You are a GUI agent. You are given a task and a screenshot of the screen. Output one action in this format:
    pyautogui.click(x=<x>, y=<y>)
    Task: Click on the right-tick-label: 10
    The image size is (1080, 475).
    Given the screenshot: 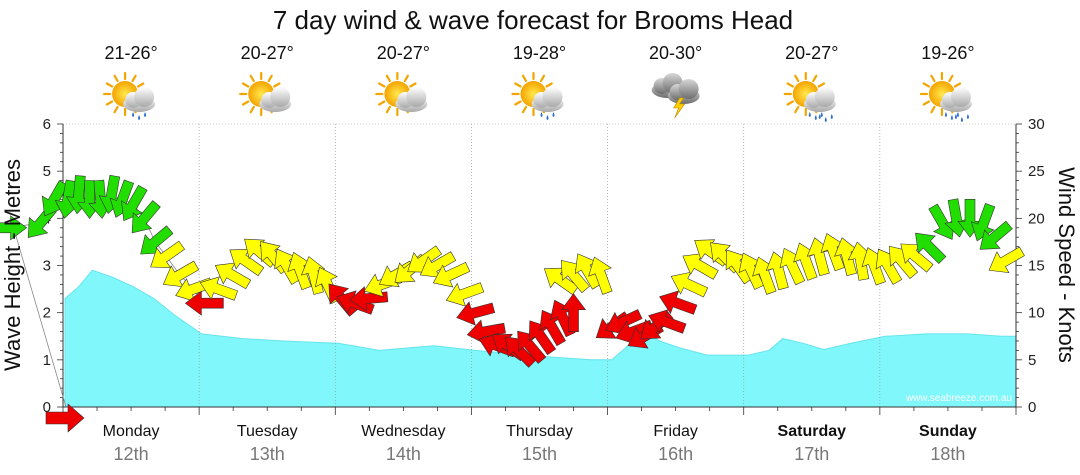 What is the action you would take?
    pyautogui.click(x=1036, y=313)
    